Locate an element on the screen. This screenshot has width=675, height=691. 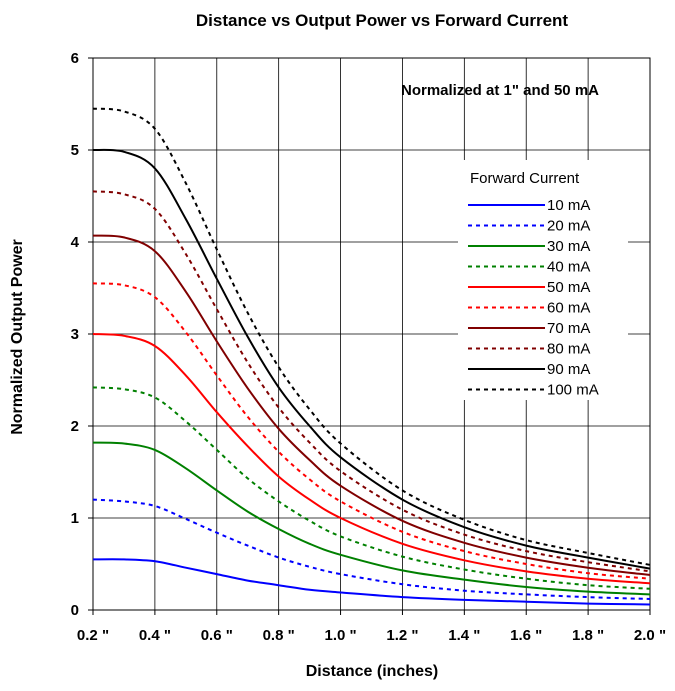
y-axis-label: Normalized Output Power is located at coordinates (17, 337).